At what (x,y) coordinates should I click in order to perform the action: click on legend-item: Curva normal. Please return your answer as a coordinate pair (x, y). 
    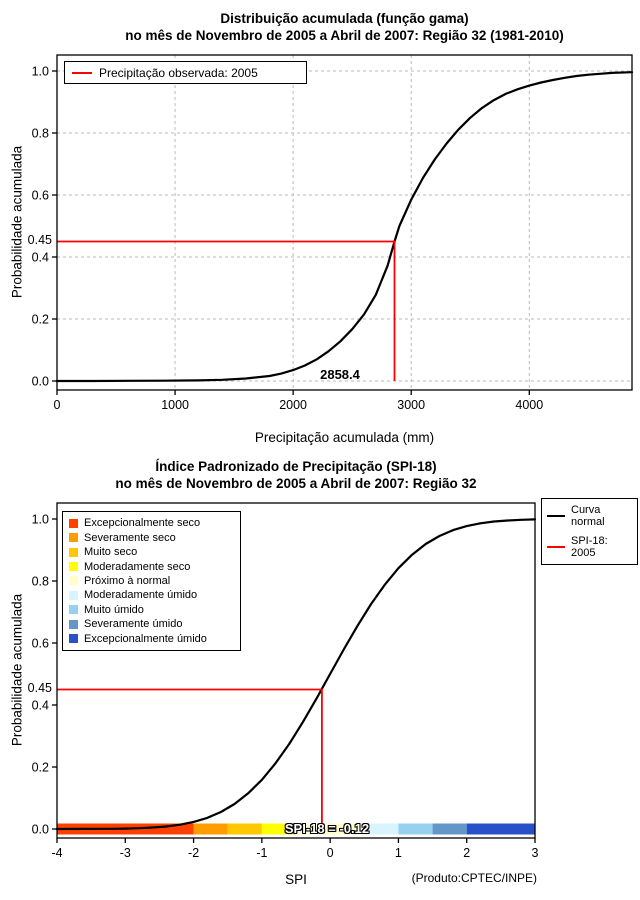
    Looking at the image, I should click on (589, 516).